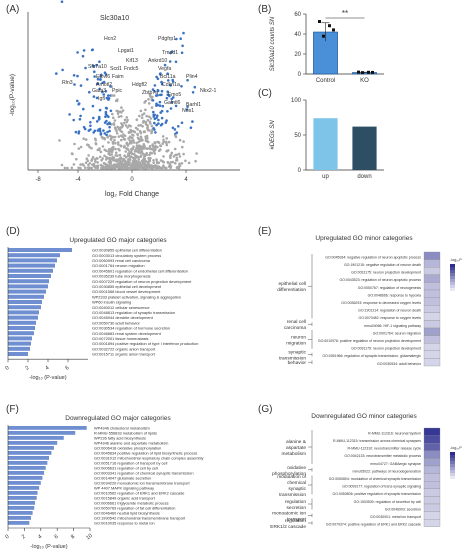  I want to click on panel-label-d: (D), so click(13, 231).